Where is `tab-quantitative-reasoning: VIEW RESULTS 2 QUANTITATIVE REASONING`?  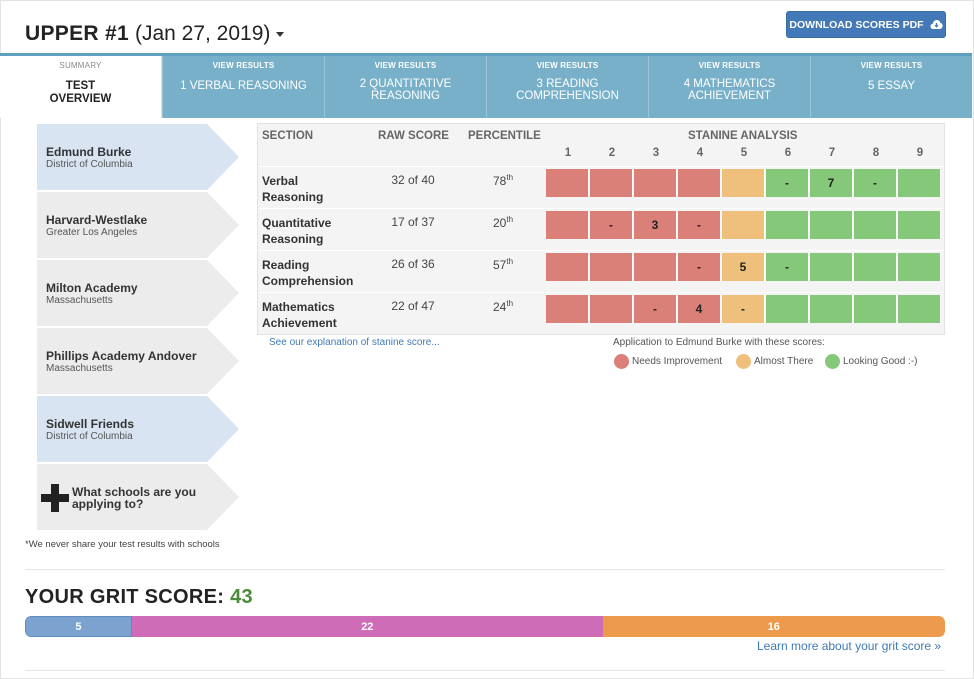
tab-quantitative-reasoning: VIEW RESULTS 2 QUANTITATIVE REASONING is located at coordinates (405, 87).